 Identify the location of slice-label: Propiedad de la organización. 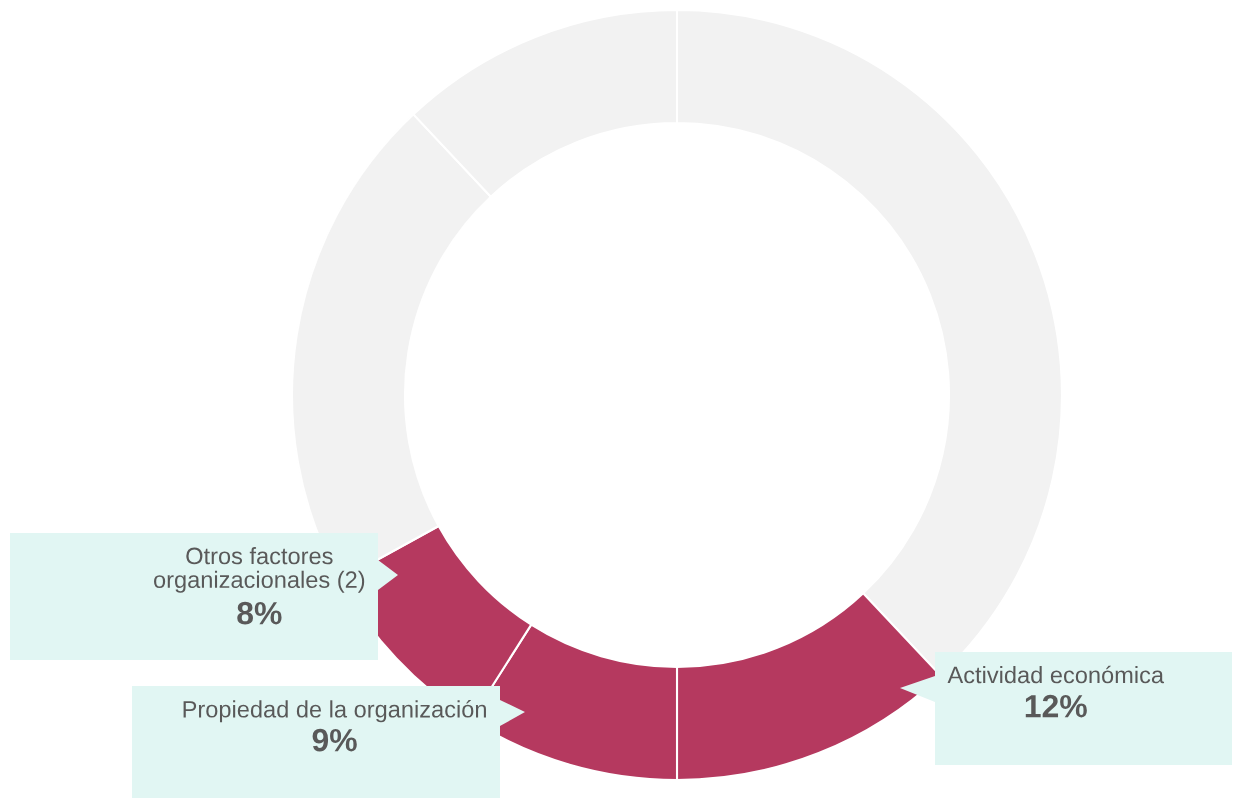
(334, 711).